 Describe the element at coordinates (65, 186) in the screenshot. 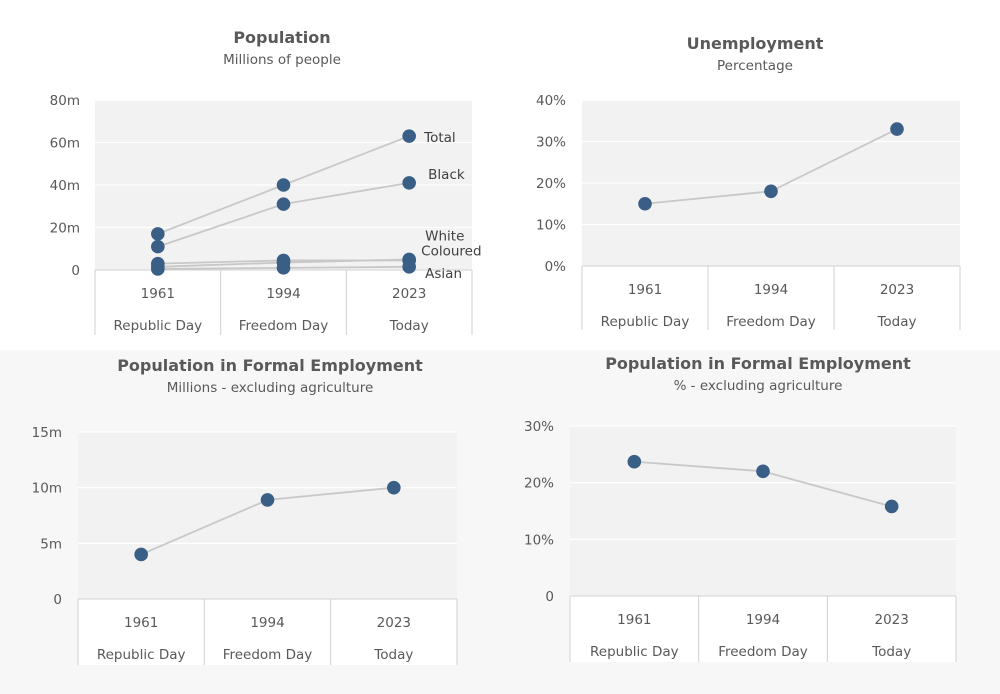

I see `y-tick-label: 40m` at that location.